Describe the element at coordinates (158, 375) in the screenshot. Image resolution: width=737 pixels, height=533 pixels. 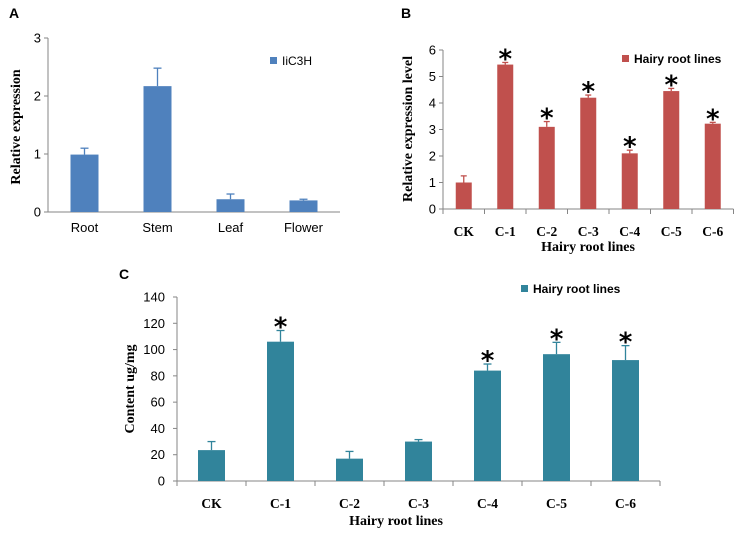
I see `y-tick-label: 80` at that location.